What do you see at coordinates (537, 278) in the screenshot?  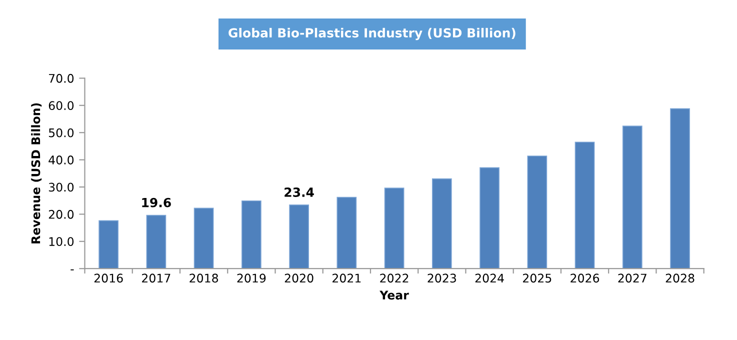 I see `x-tick-label: 2025` at bounding box center [537, 278].